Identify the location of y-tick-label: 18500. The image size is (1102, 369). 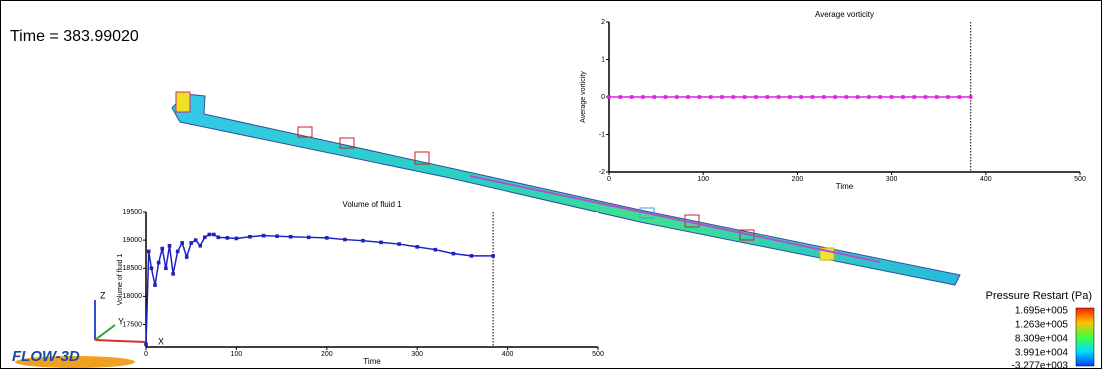
(133, 268).